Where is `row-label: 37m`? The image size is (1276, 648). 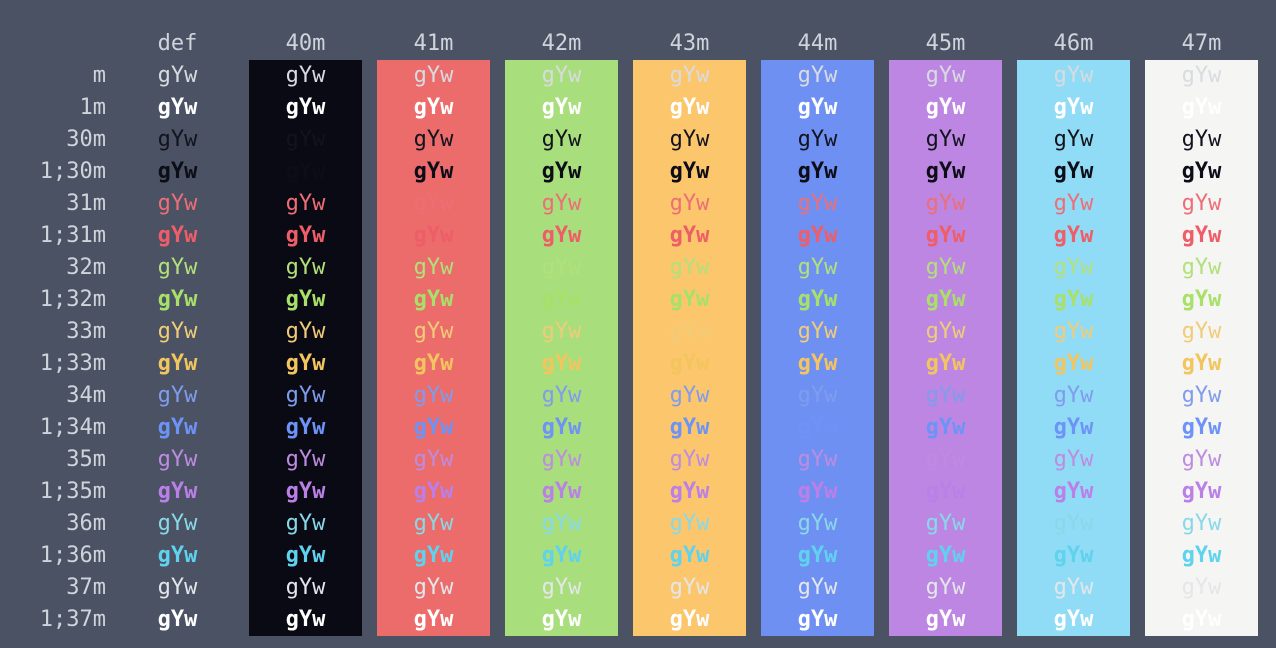
row-label: 37m is located at coordinates (86, 587).